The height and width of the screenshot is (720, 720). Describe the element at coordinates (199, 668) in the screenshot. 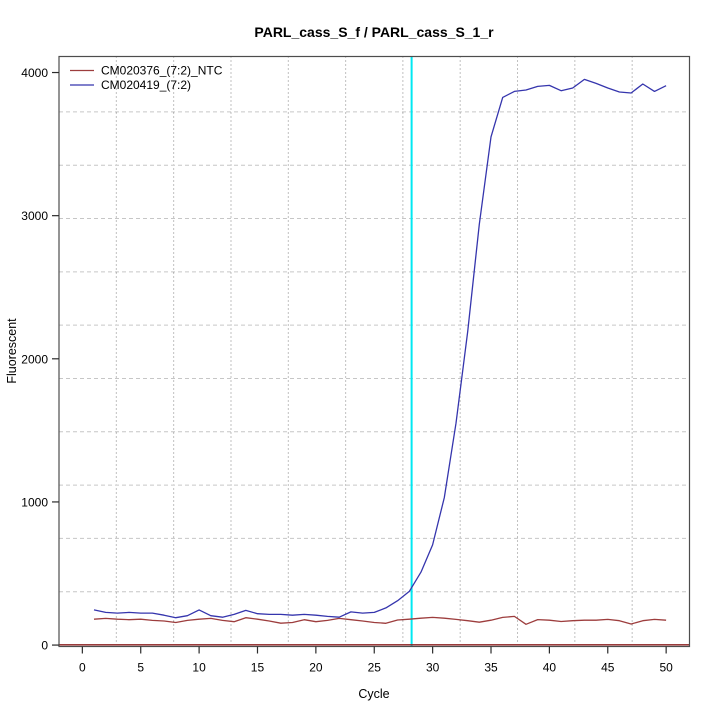

I see `x-tick-label: 10` at that location.